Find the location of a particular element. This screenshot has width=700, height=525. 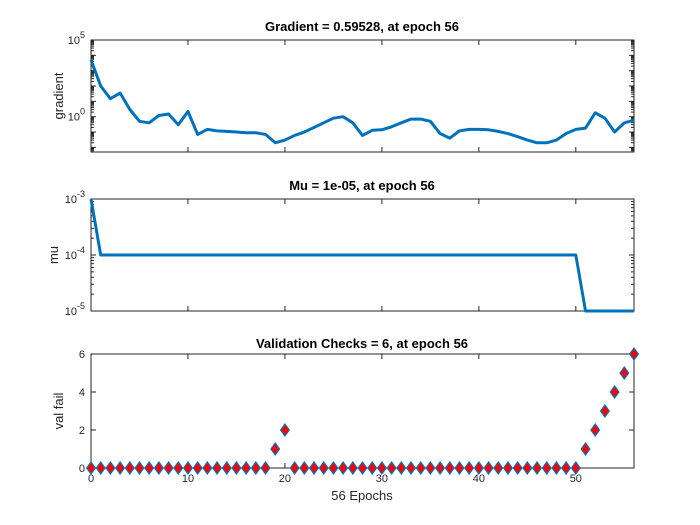

mu-ytick-label: 10⁻³ is located at coordinates (75, 197).